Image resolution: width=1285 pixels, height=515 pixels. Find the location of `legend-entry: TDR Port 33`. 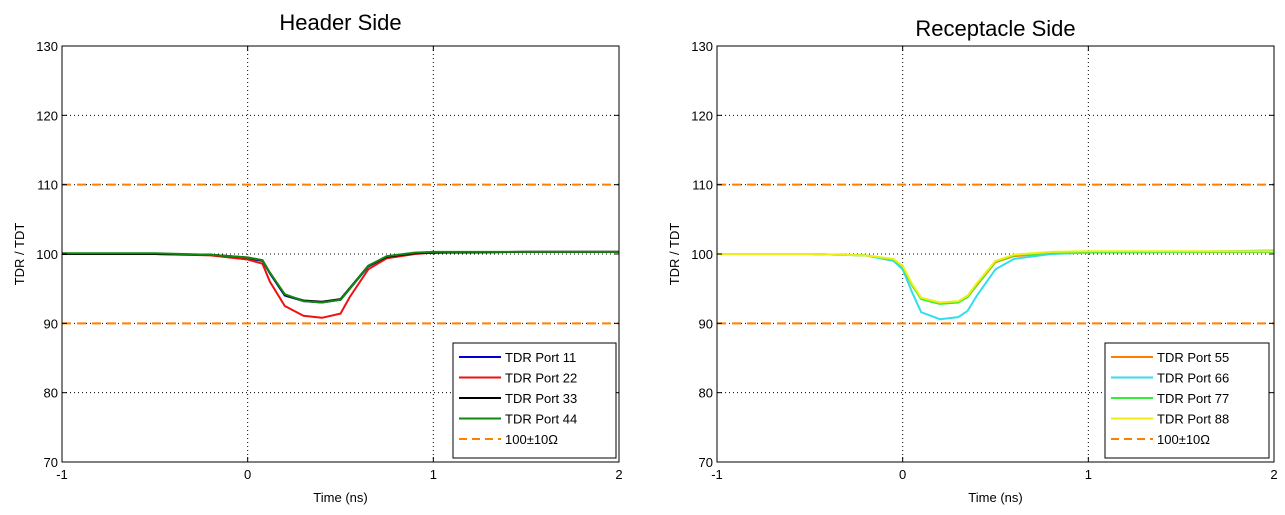

legend-entry: TDR Port 33 is located at coordinates (541, 398).